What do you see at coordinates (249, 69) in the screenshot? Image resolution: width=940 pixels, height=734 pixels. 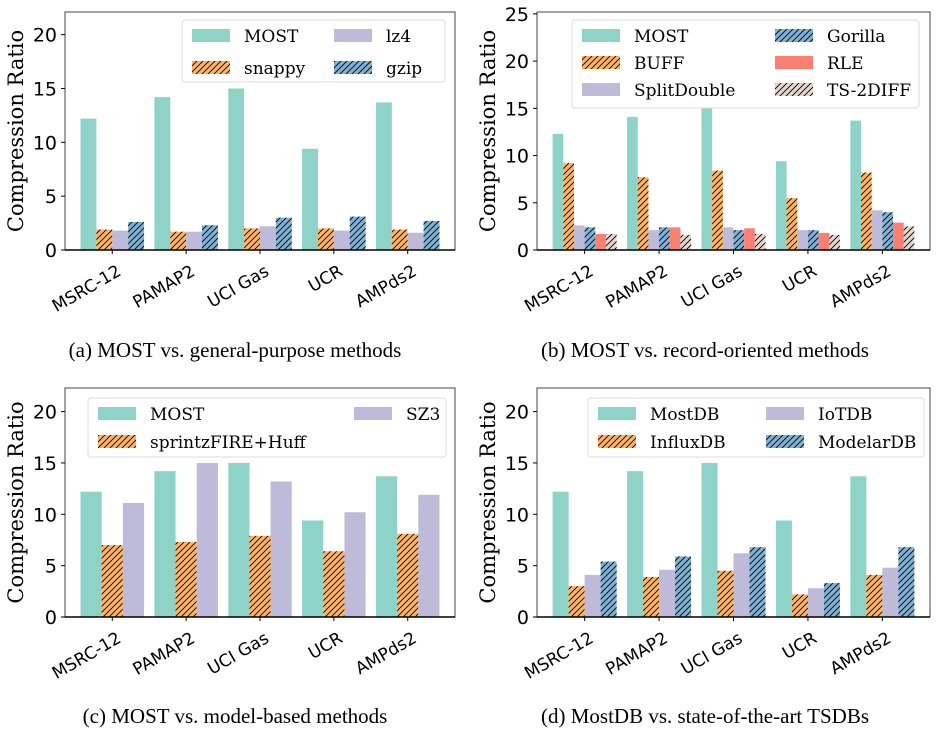 I see `legend-item: snappy` at bounding box center [249, 69].